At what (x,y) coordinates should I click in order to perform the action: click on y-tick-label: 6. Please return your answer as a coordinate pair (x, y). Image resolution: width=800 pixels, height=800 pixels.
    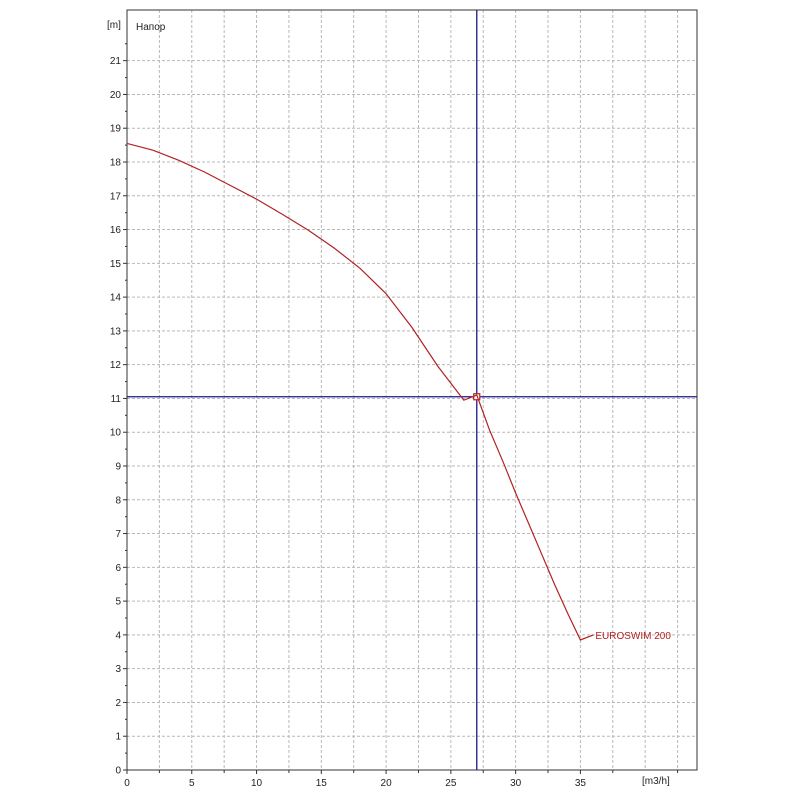
    Looking at the image, I should click on (118, 568).